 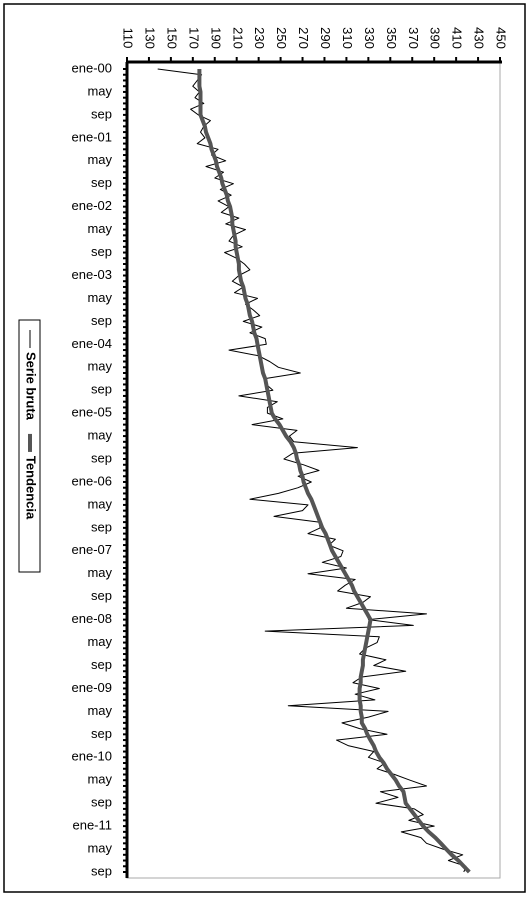 What do you see at coordinates (92, 825) in the screenshot?
I see `y-tick-label: ene-11` at bounding box center [92, 825].